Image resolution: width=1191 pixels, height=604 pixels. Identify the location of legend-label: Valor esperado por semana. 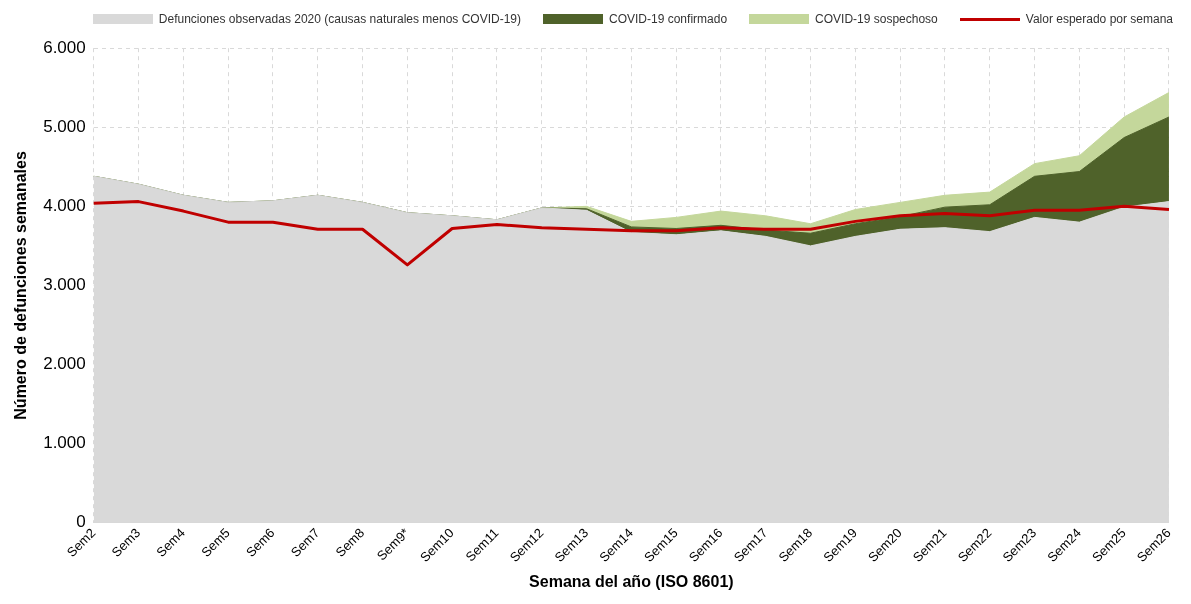
(1099, 19).